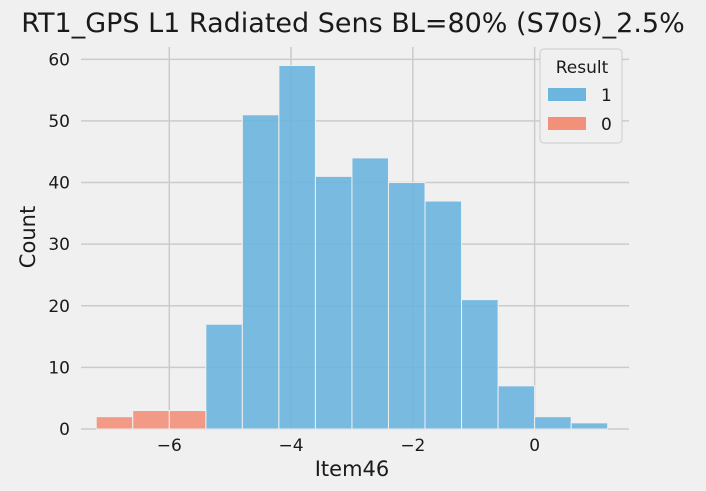 The height and width of the screenshot is (491, 706). Describe the element at coordinates (59, 368) in the screenshot. I see `y-tick-label: 10` at that location.